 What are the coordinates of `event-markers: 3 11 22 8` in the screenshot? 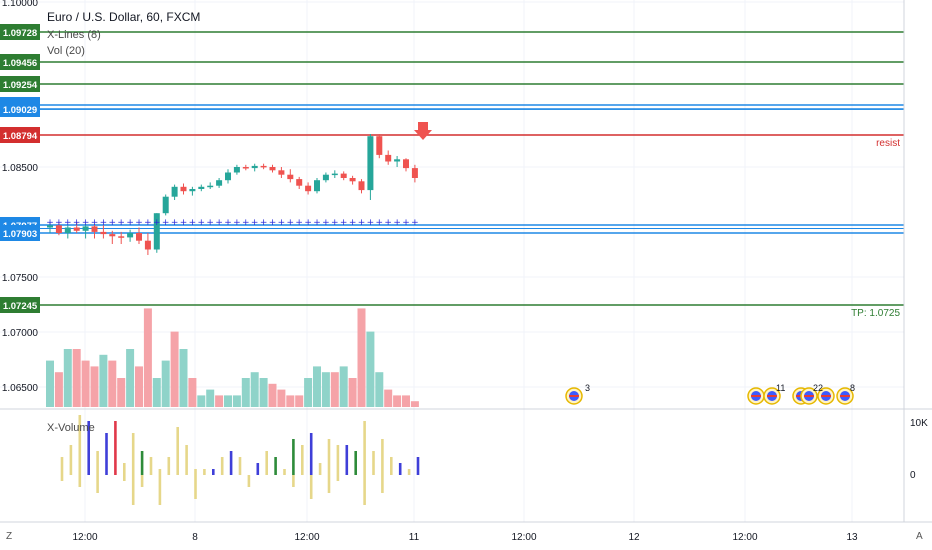 It's located at (710, 394).